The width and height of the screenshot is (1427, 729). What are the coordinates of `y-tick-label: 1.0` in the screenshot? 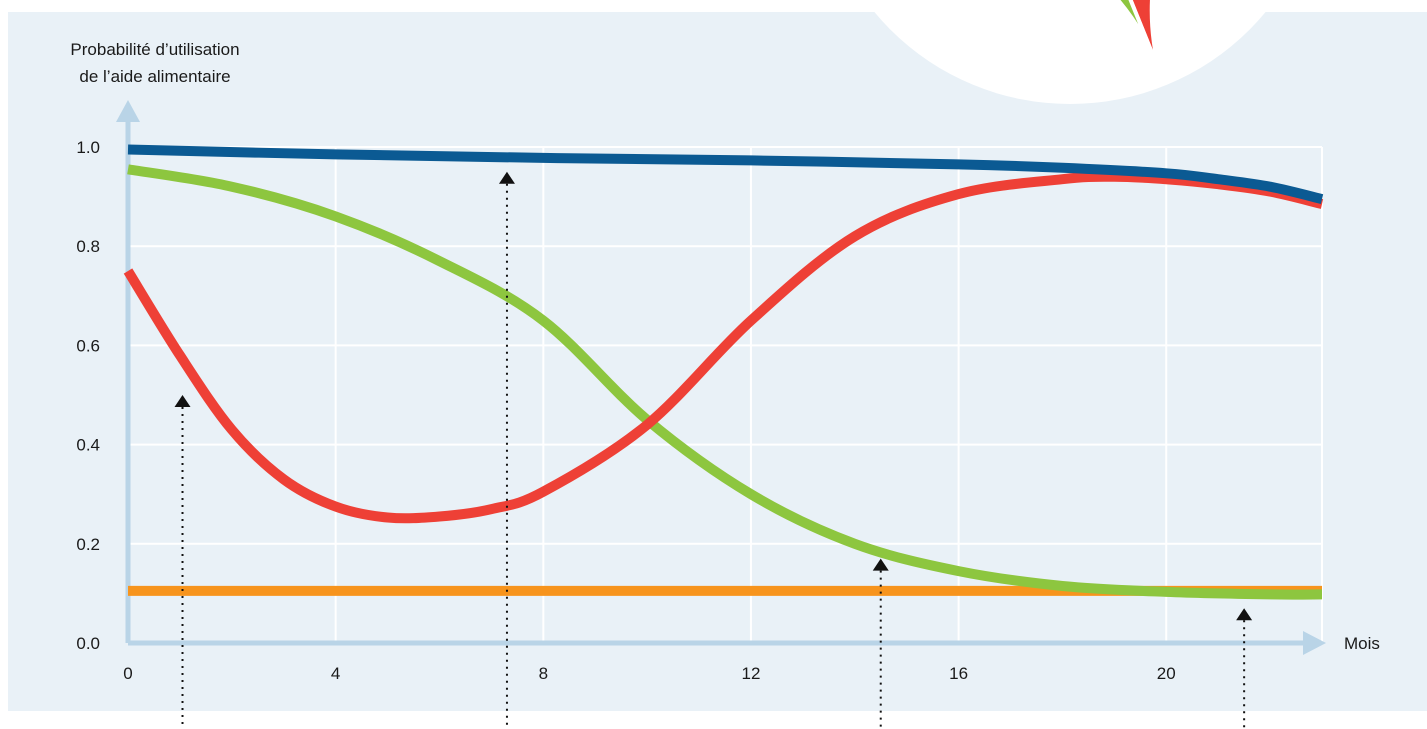 It's located at (88, 147).